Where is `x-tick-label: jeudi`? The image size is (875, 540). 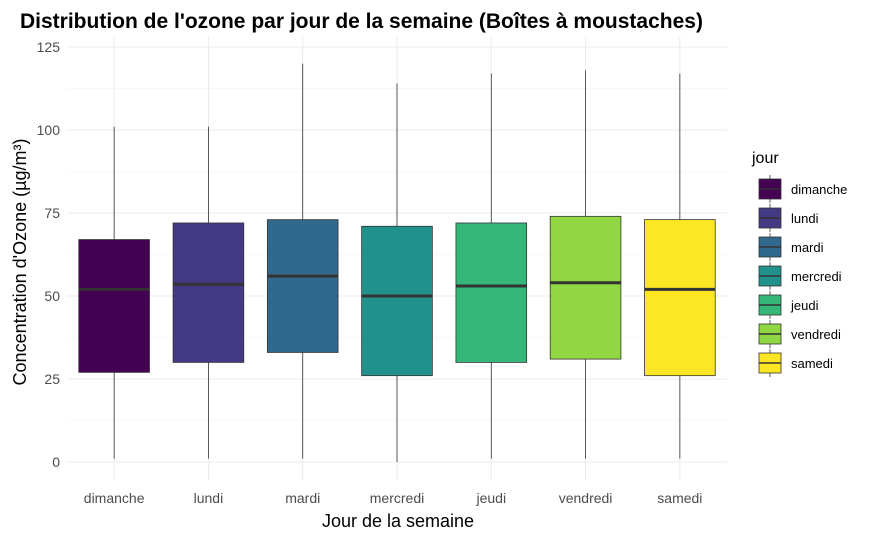 x-tick-label: jeudi is located at coordinates (490, 498).